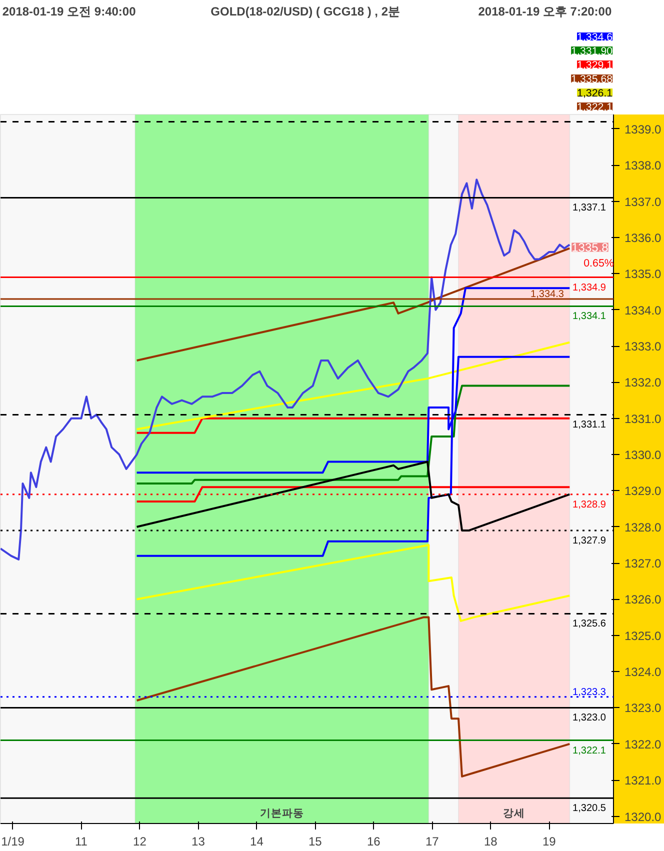  I want to click on x-tick-label: 16, so click(374, 841).